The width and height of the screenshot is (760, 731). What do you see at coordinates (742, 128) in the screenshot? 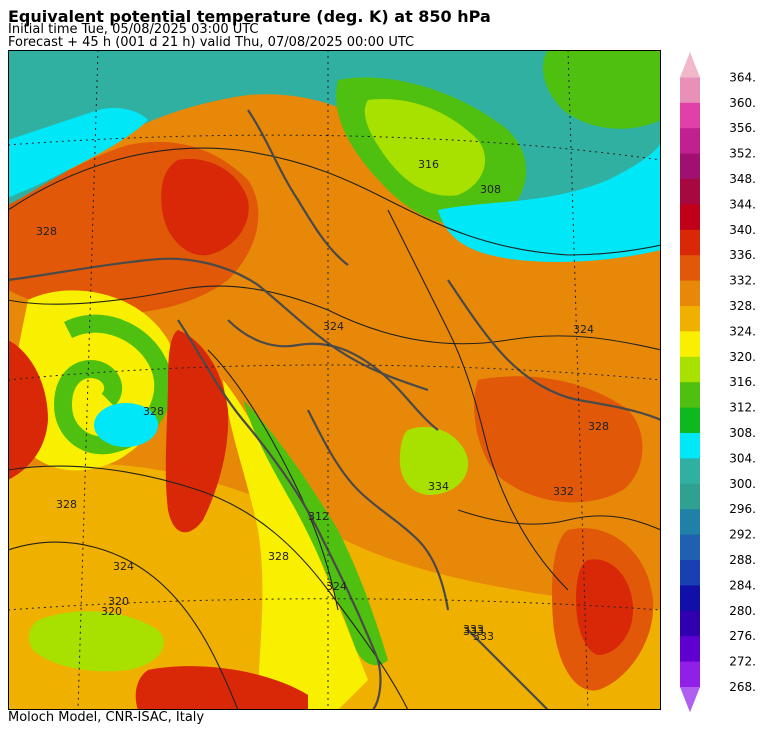
I see `legend-tick-label: 356.` at bounding box center [742, 128].